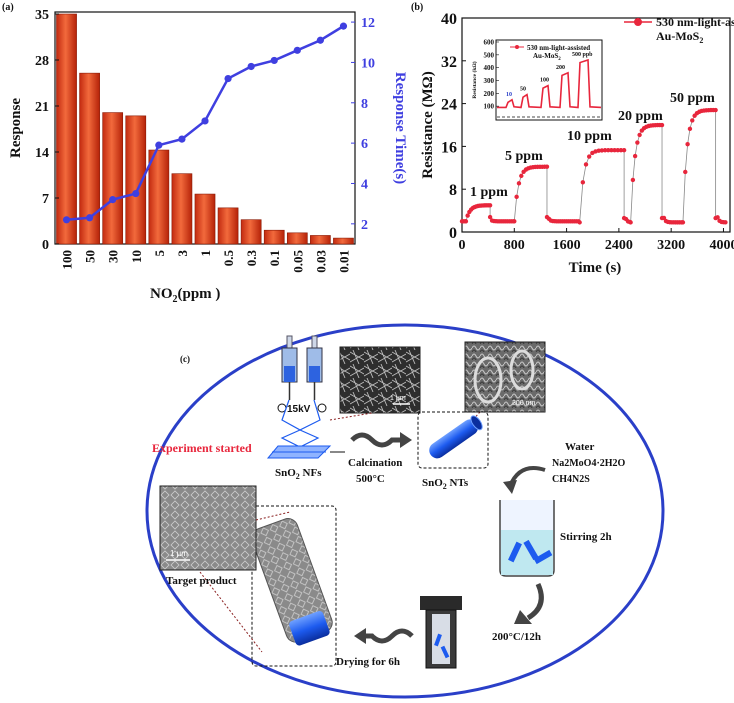 The image size is (734, 703). I want to click on panel-b-legend: 530 nm-light-assisted Au-MoS2, so click(679, 30).